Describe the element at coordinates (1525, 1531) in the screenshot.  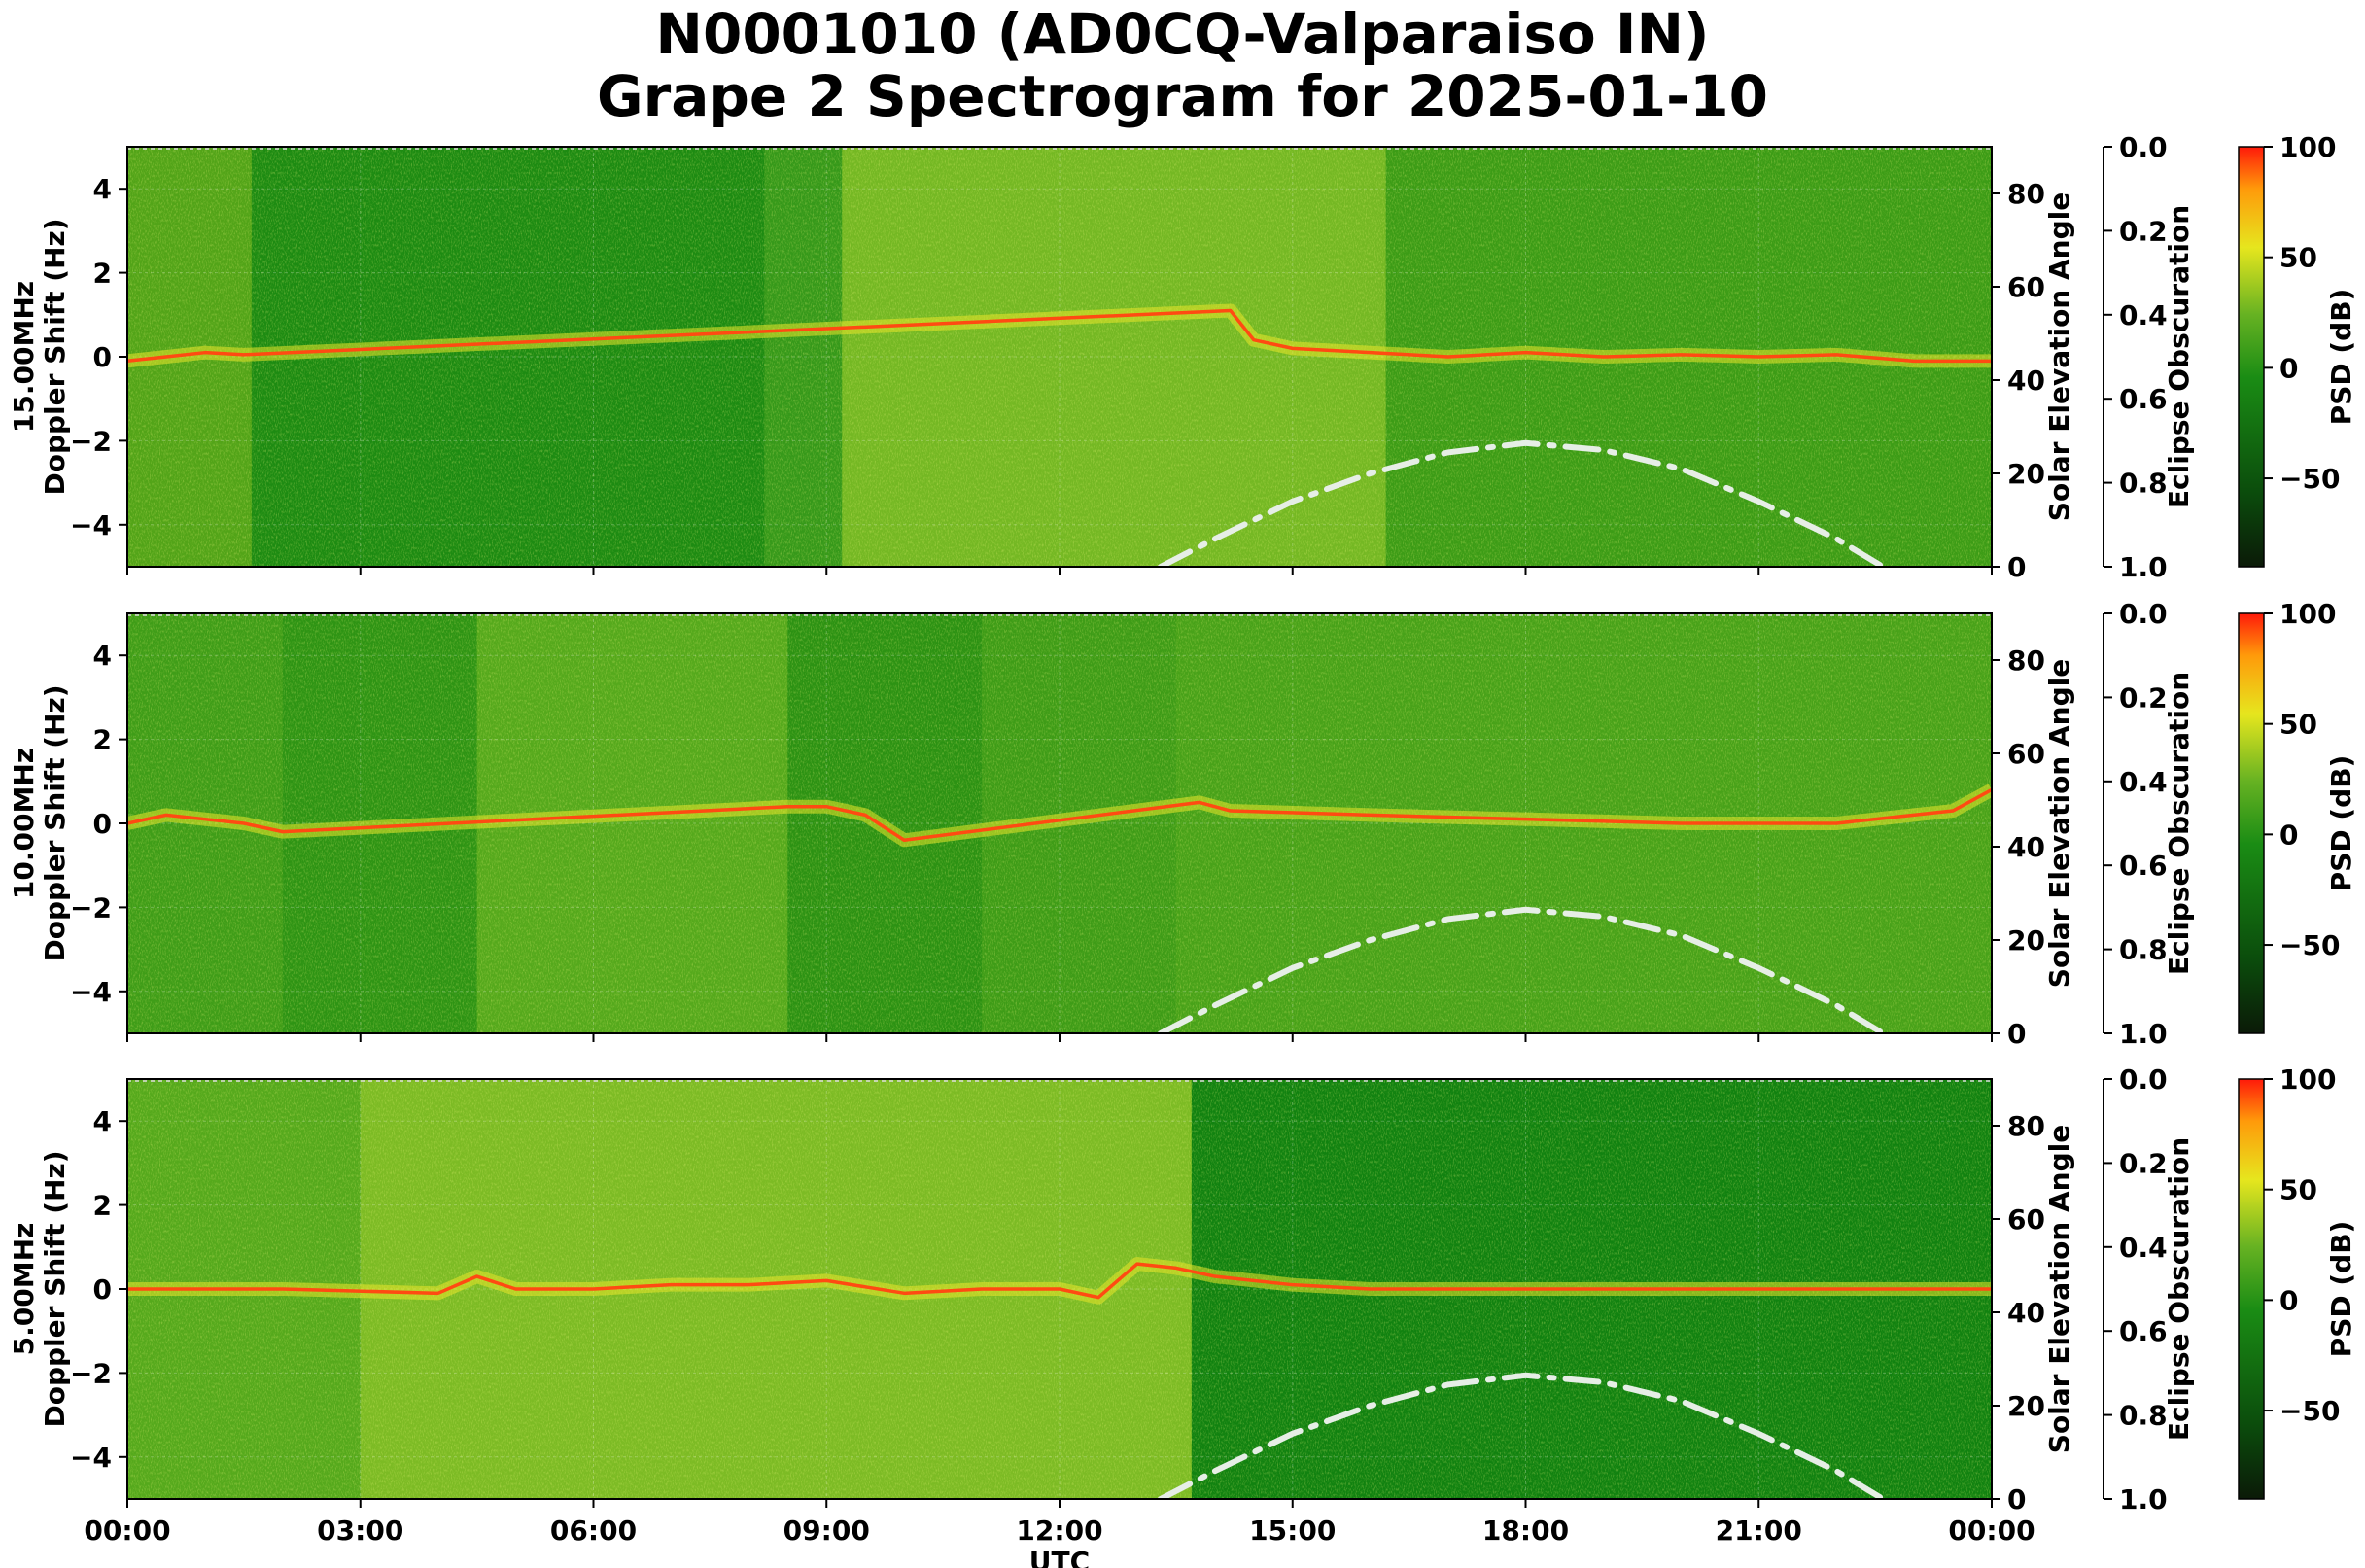
I see `x-tick-label: 18:00` at that location.